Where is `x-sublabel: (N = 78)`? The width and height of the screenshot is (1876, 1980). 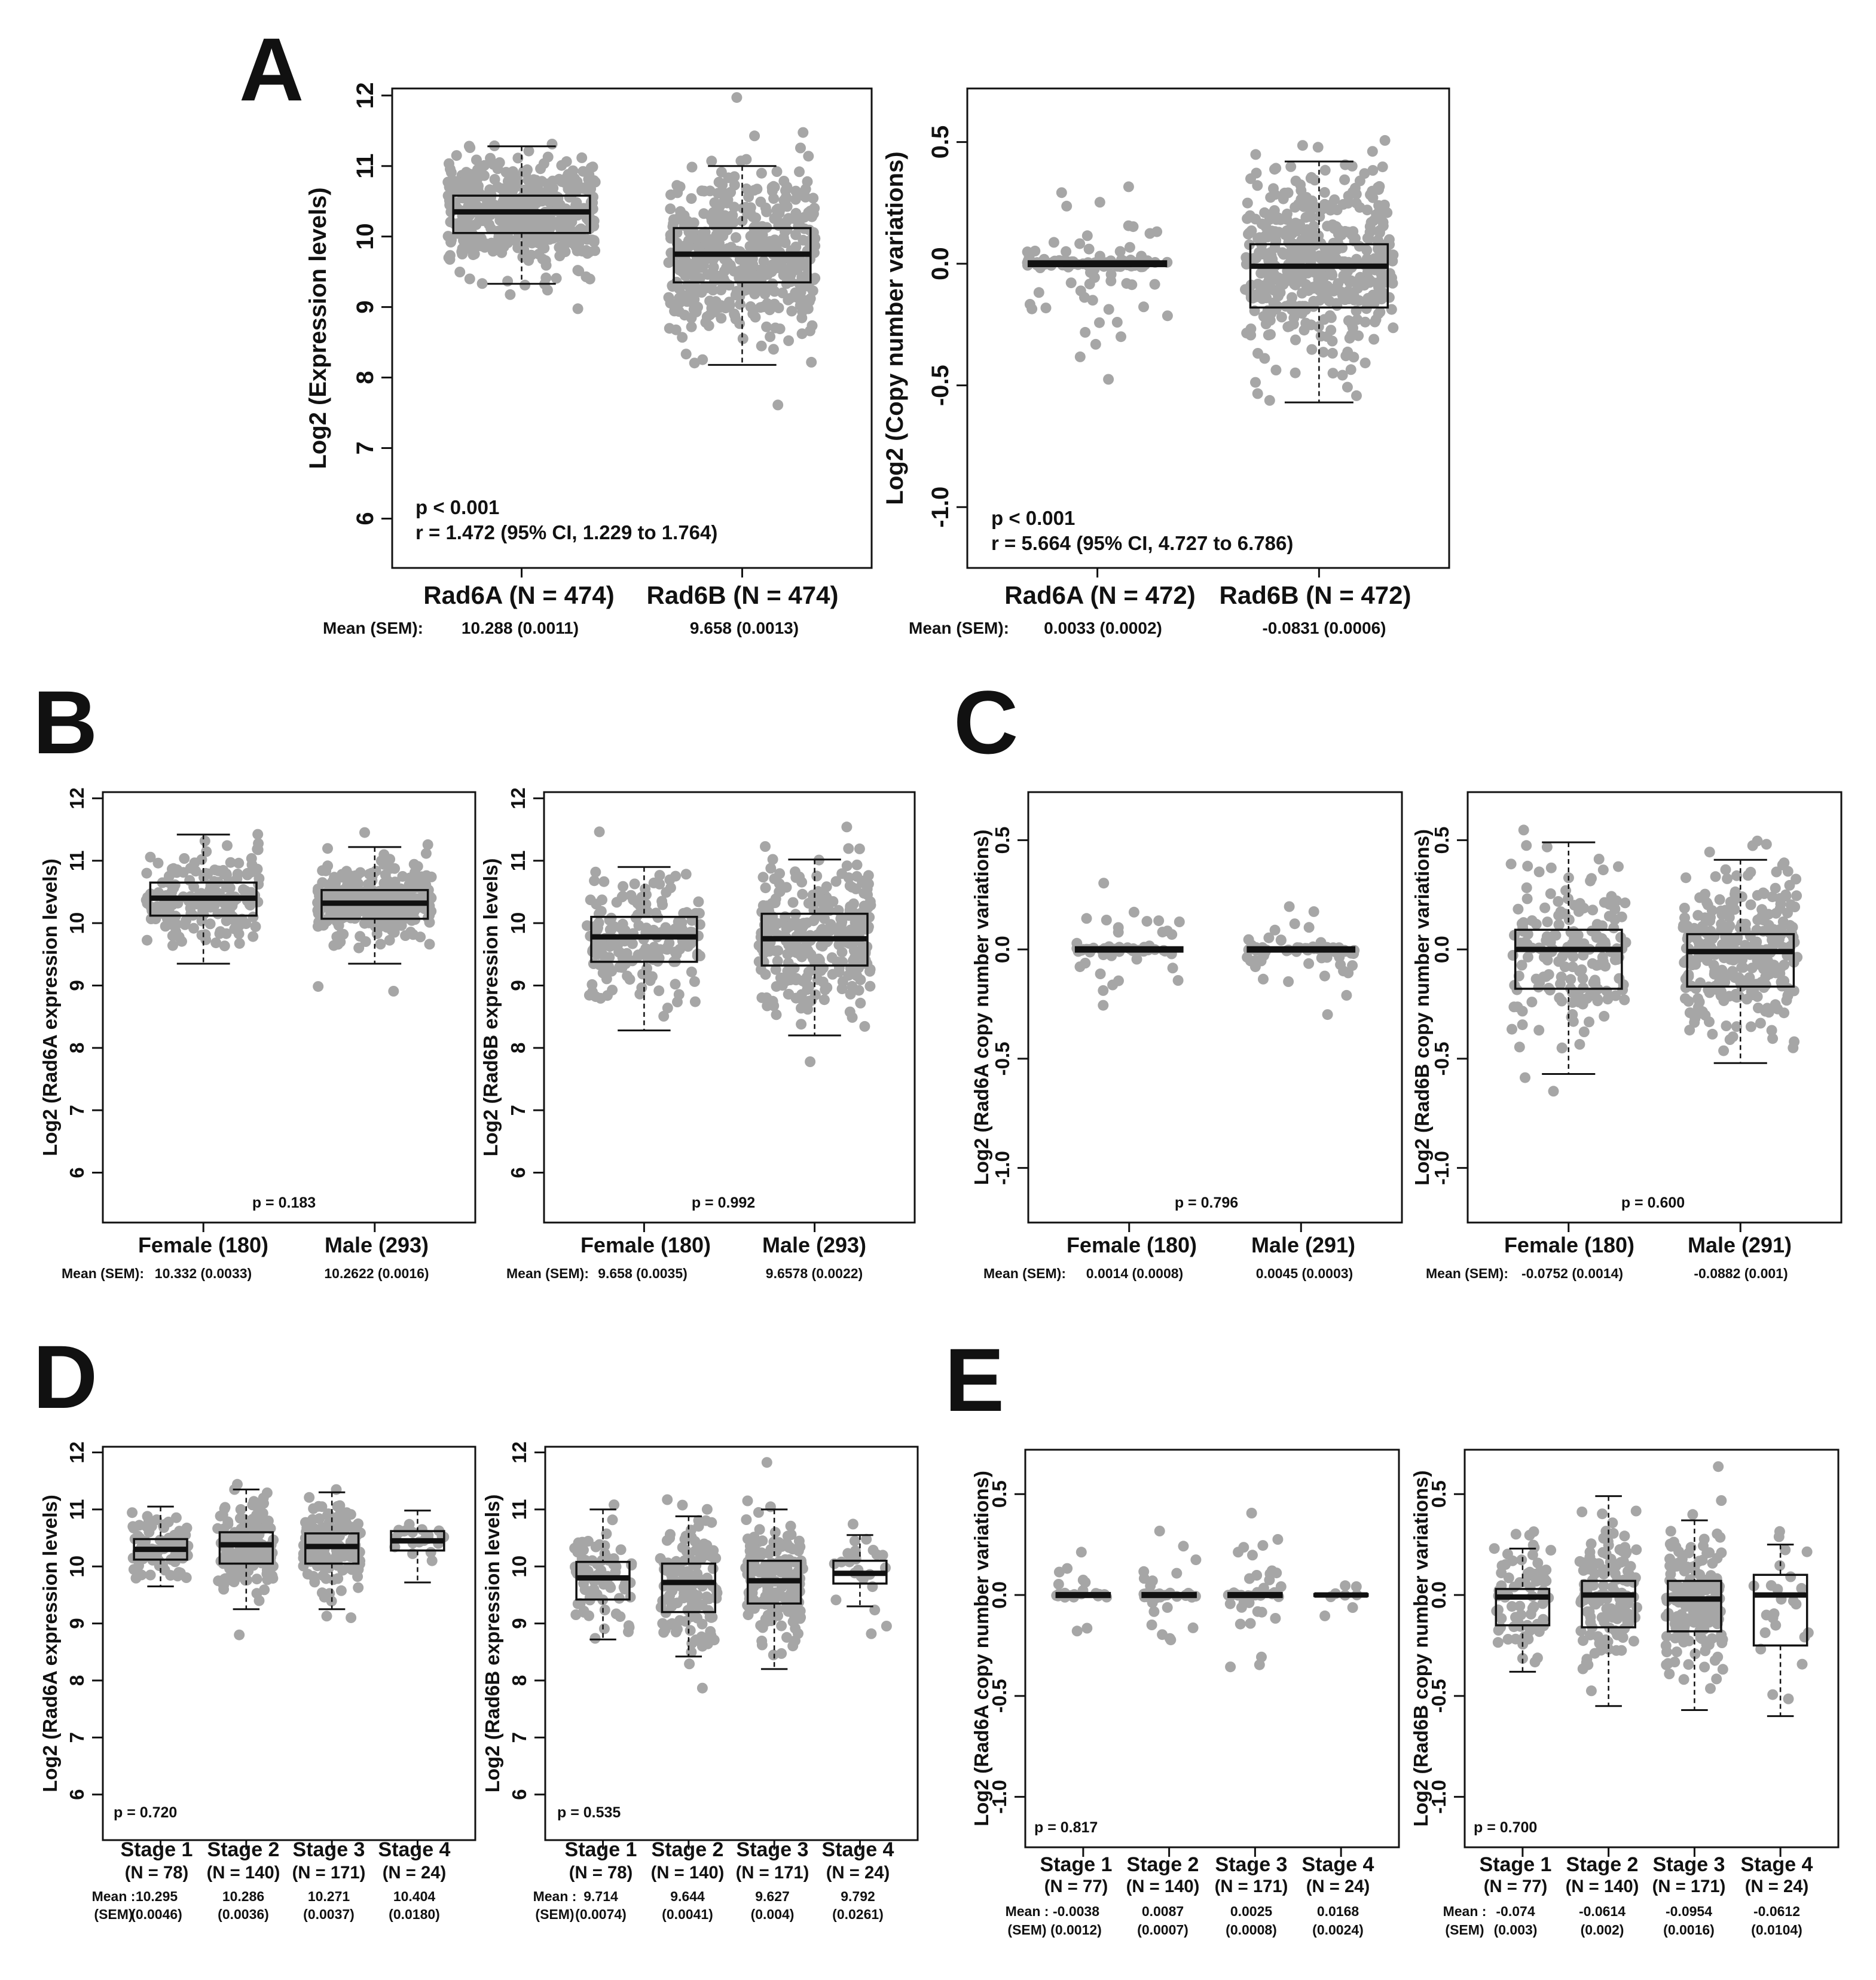
x-sublabel: (N = 78) is located at coordinates (601, 1873).